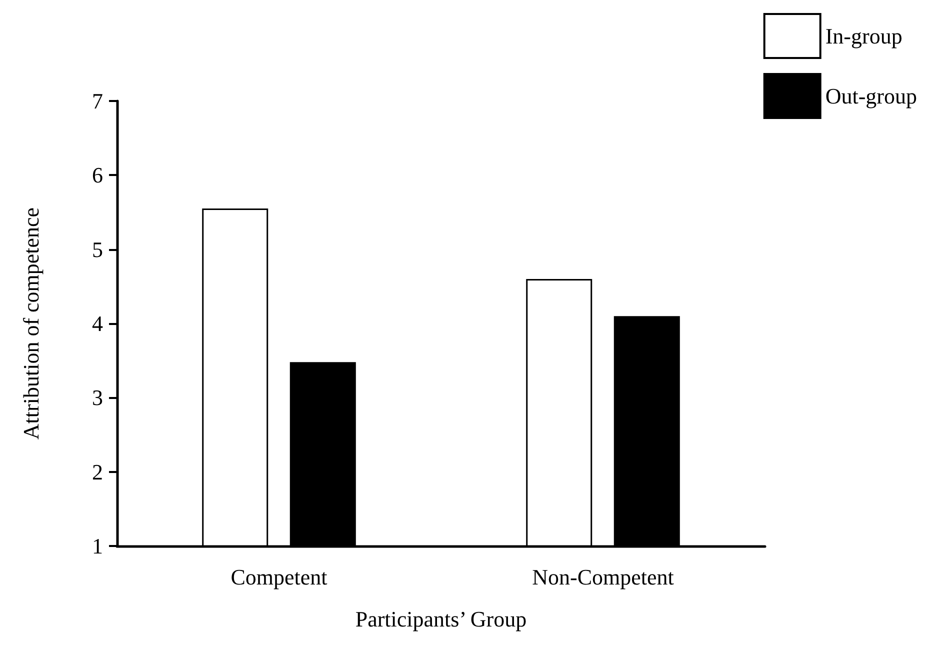 This screenshot has height=664, width=932. I want to click on y-tick-label: 3, so click(97, 397).